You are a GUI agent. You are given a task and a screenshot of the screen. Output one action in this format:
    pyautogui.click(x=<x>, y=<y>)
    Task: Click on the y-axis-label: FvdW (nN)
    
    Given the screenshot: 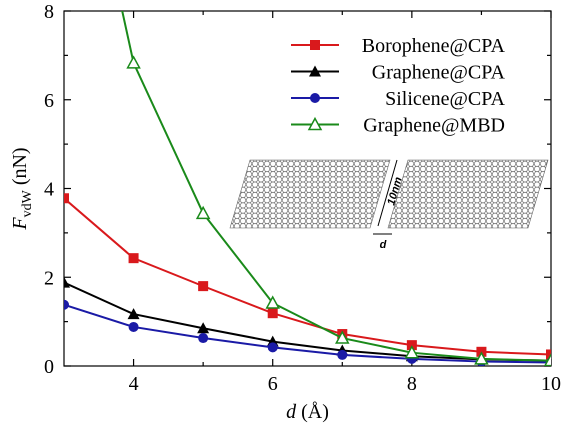 What is the action you would take?
    pyautogui.click(x=22, y=188)
    